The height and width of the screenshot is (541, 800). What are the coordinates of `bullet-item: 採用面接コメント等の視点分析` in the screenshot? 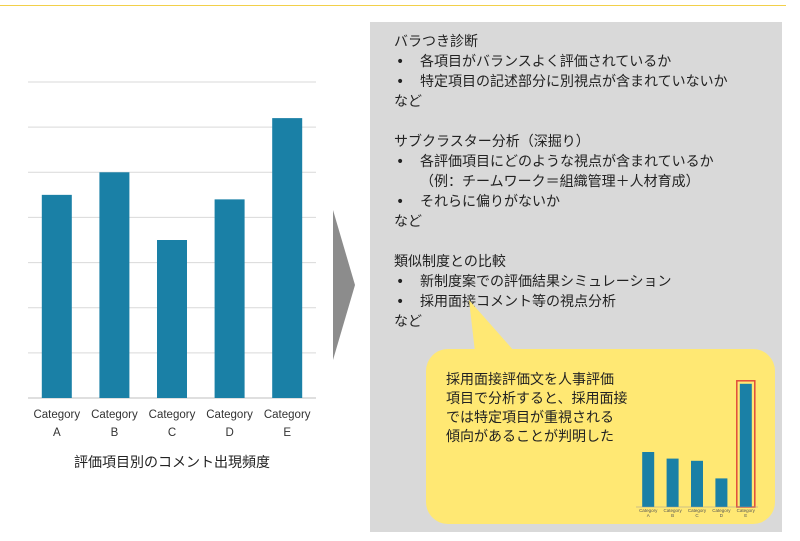 It's located at (584, 302).